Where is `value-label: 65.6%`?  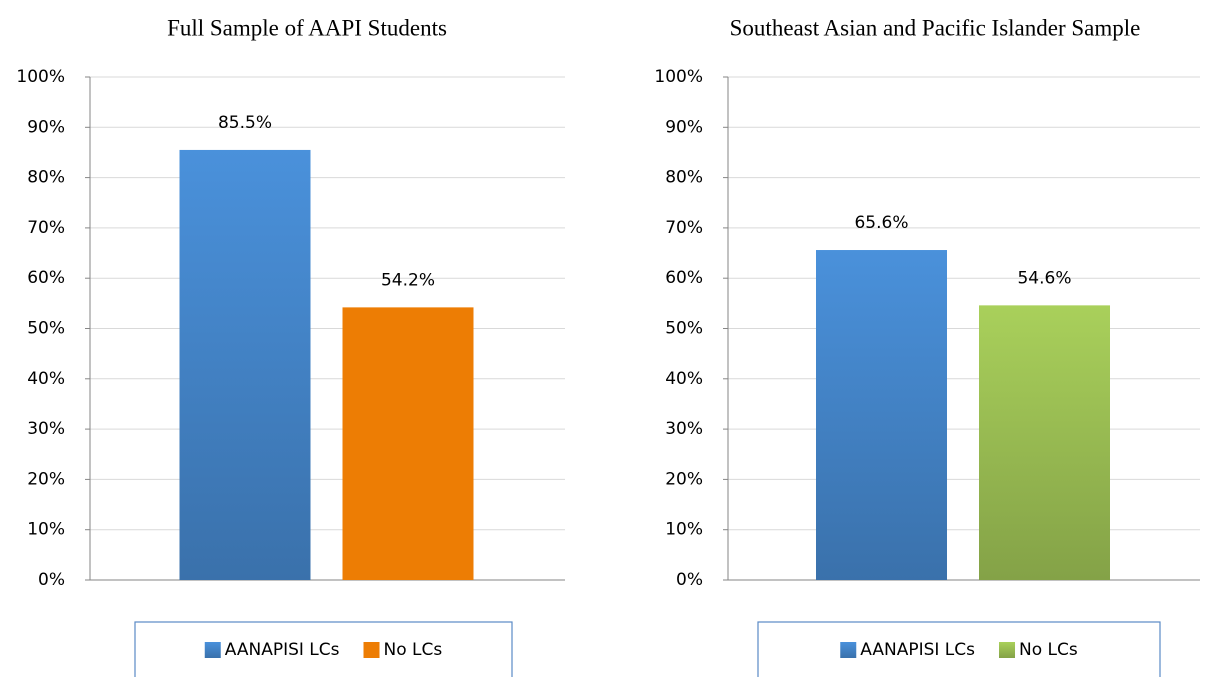 value-label: 65.6% is located at coordinates (881, 223).